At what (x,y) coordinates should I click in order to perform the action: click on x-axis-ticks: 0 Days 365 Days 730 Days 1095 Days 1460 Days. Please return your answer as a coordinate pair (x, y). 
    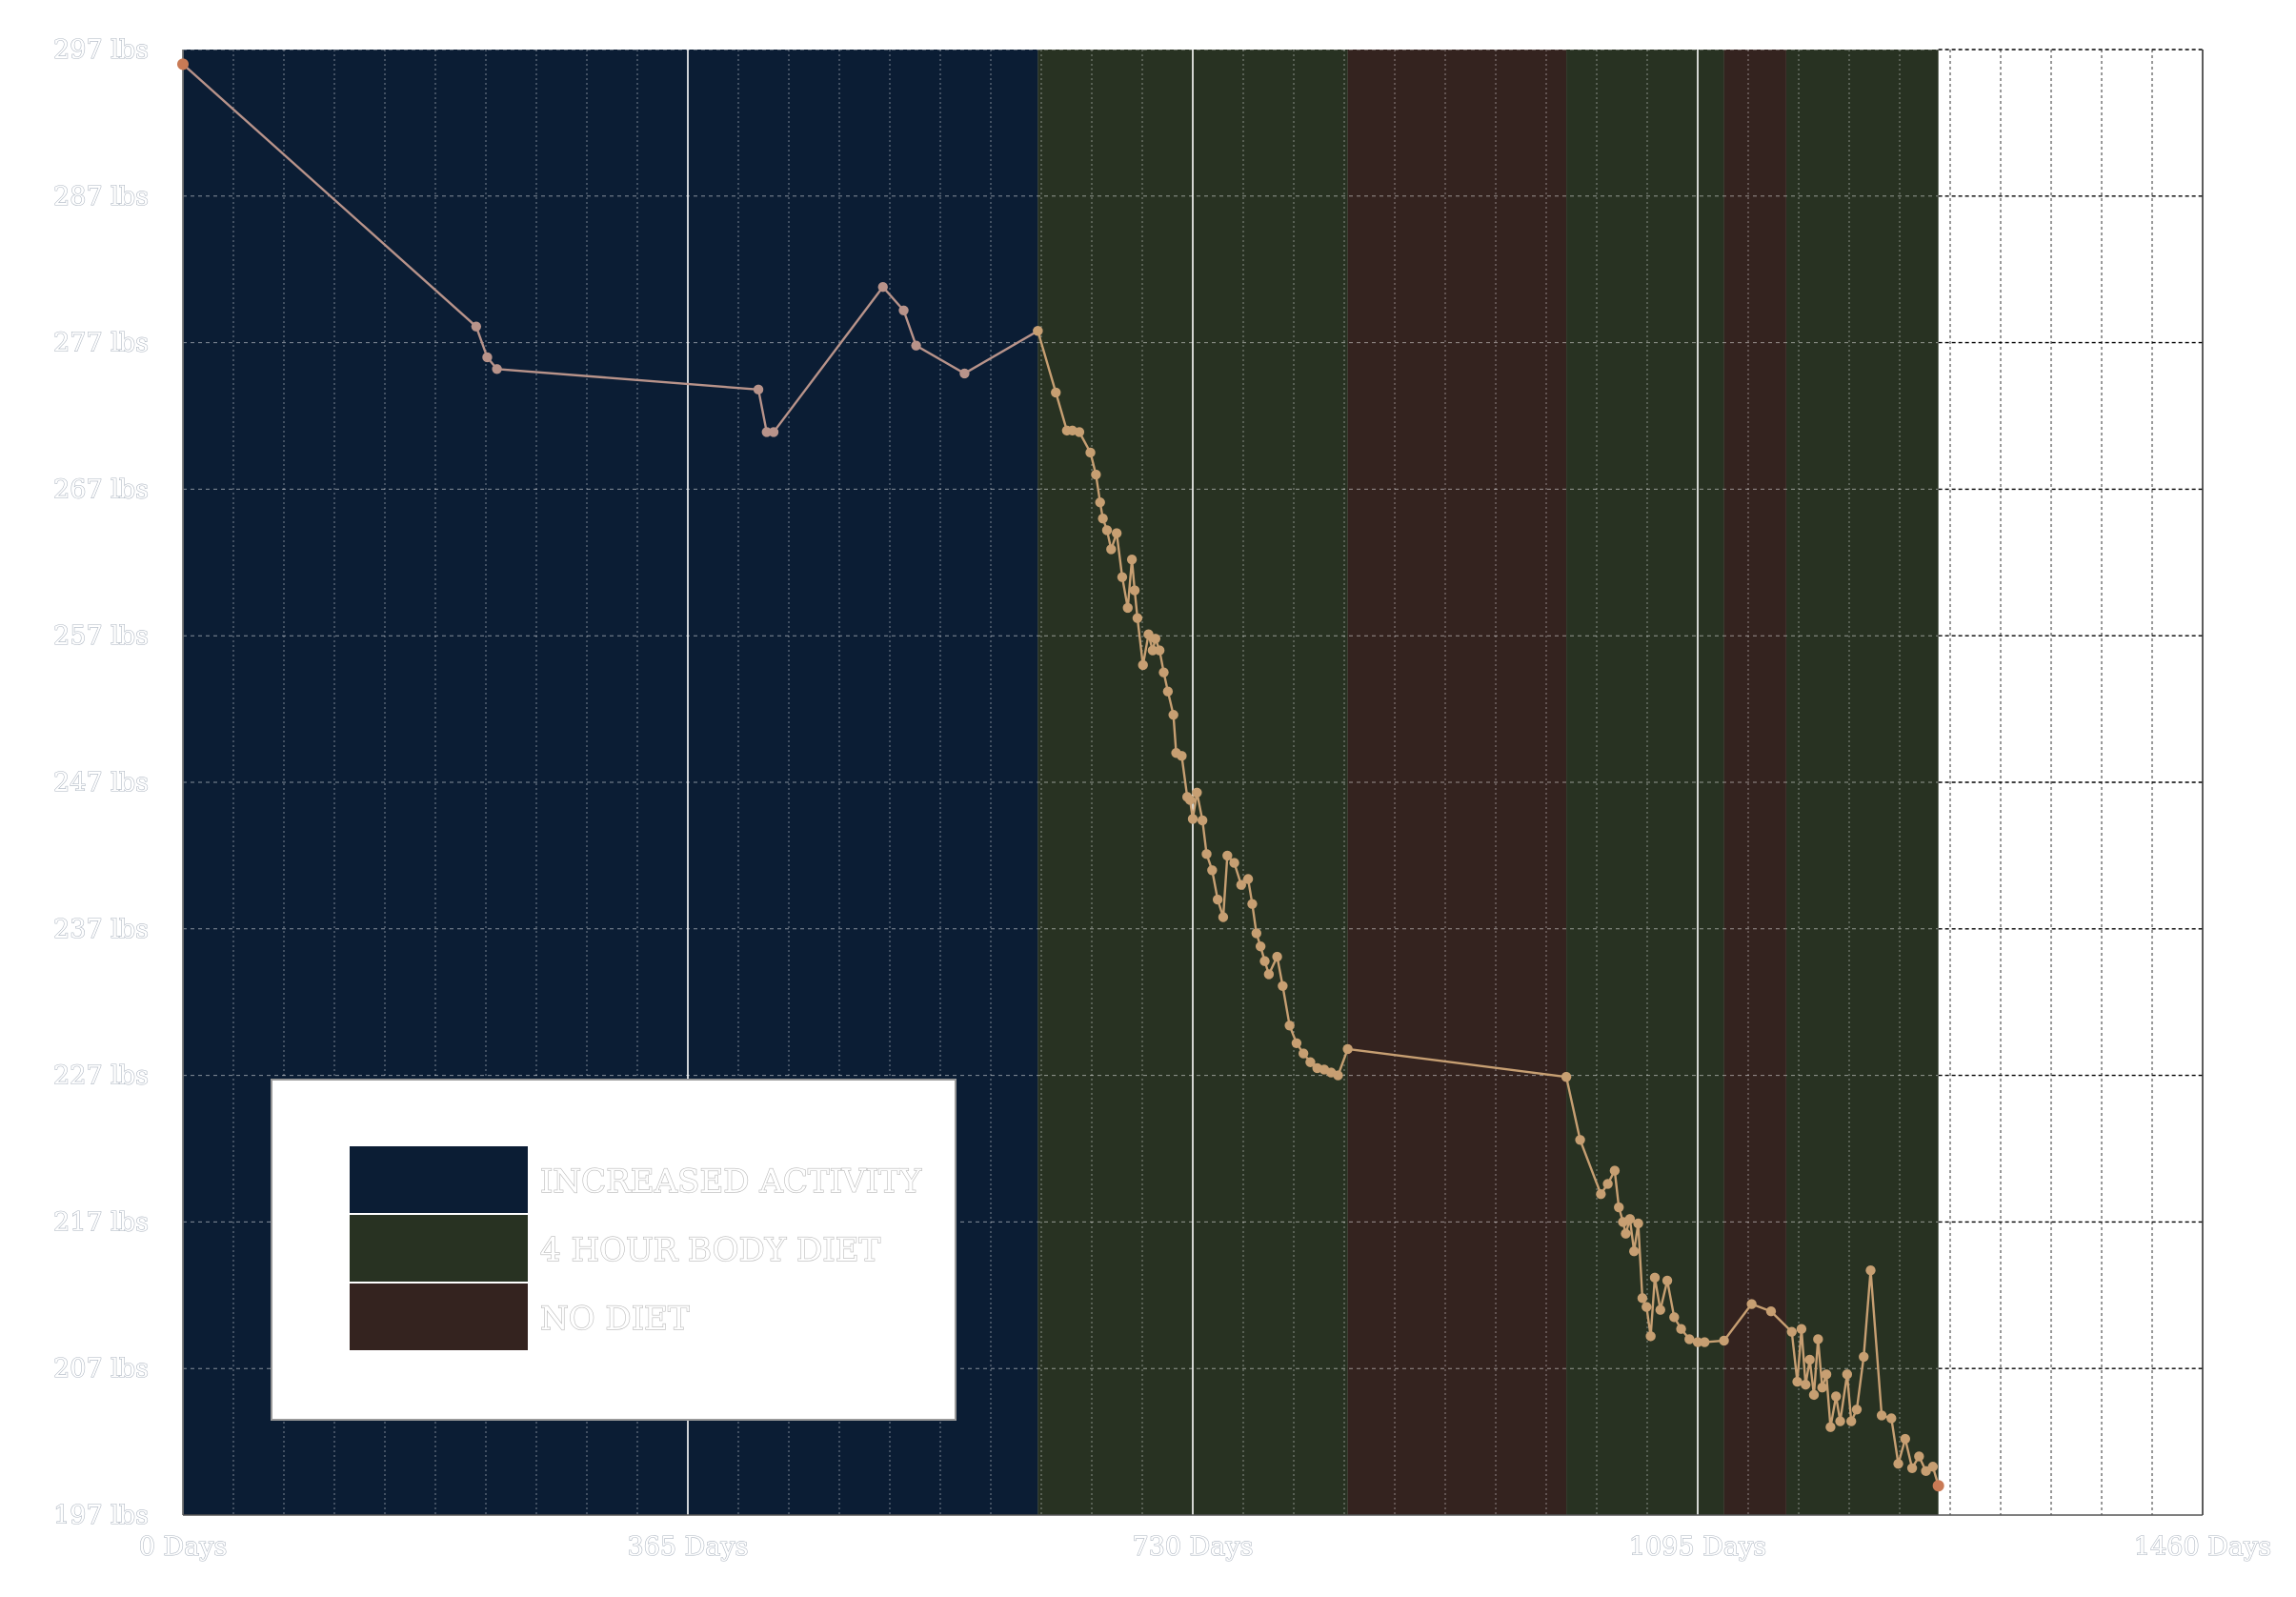
    Looking at the image, I should click on (1204, 1546).